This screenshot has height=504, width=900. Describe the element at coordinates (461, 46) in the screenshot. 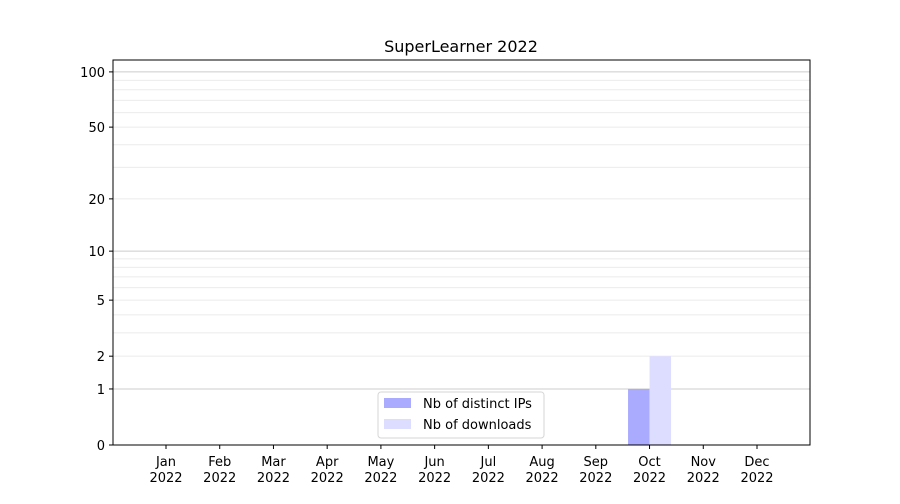

I see `chart-title: SuperLearner 2022` at that location.